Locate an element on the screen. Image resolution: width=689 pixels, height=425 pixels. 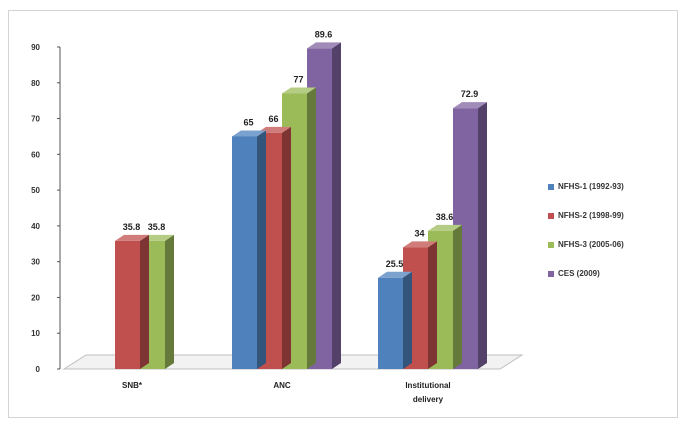
y-tick-label: 70 is located at coordinates (35, 119).